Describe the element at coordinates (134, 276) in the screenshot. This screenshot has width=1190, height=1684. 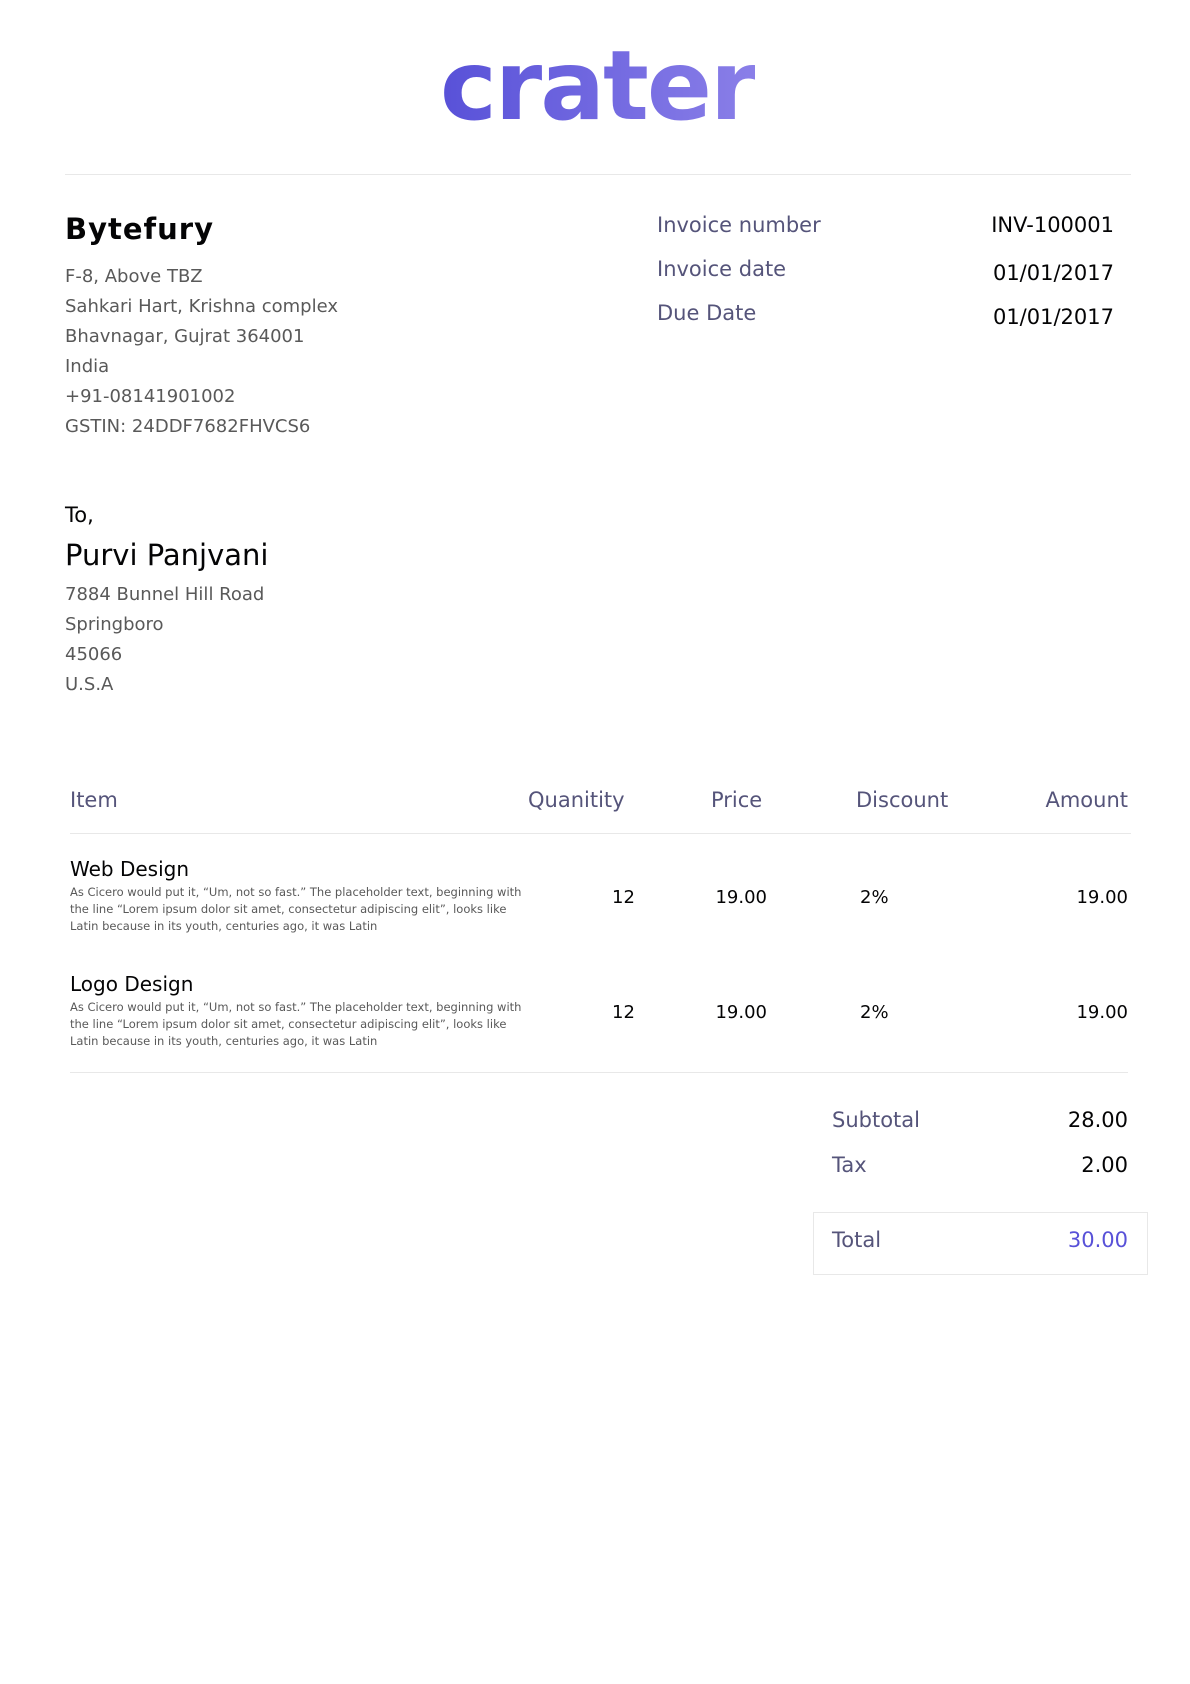
I see `company-address-line: F-8, Above TBZ` at that location.